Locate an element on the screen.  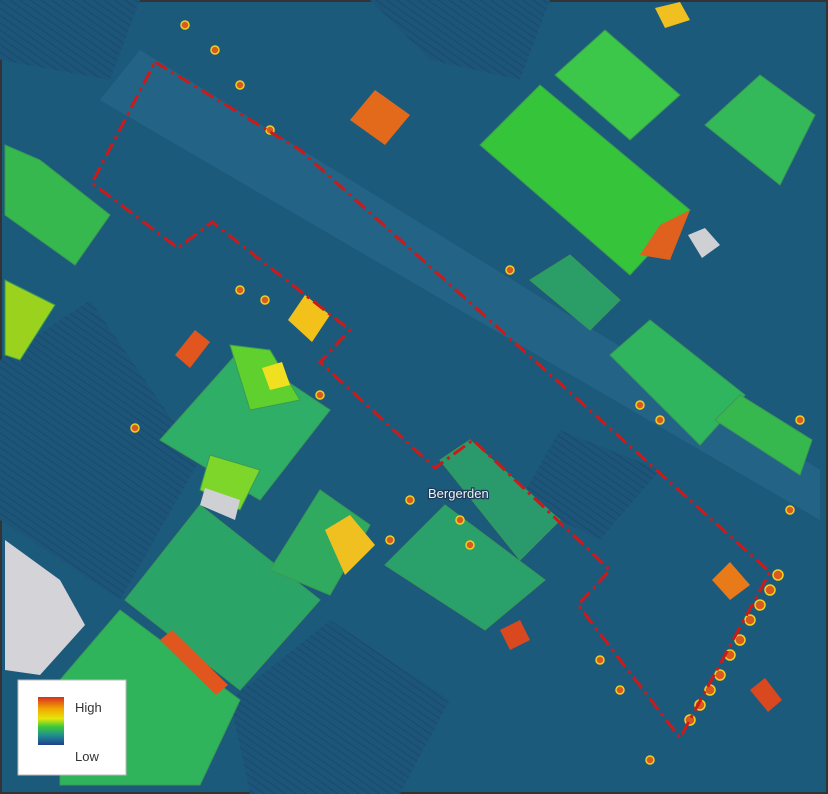
legend-ramp is located at coordinates (51, 721).